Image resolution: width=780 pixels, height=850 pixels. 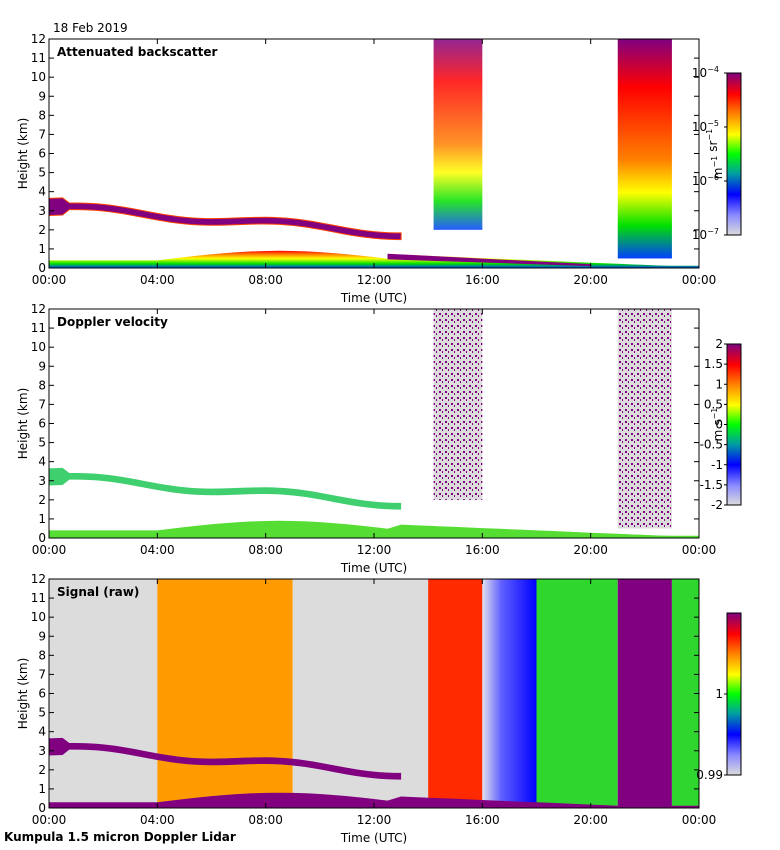 I want to click on colorbar-tick-label: 10⁻⁴, so click(x=705, y=72).